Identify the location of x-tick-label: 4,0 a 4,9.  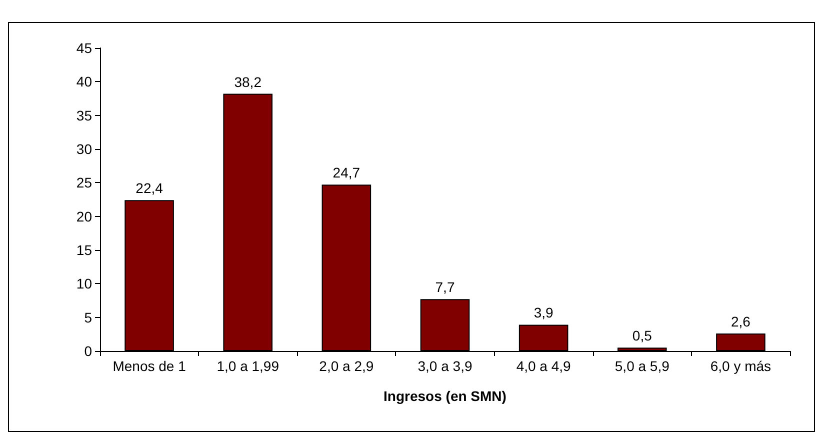
(544, 366).